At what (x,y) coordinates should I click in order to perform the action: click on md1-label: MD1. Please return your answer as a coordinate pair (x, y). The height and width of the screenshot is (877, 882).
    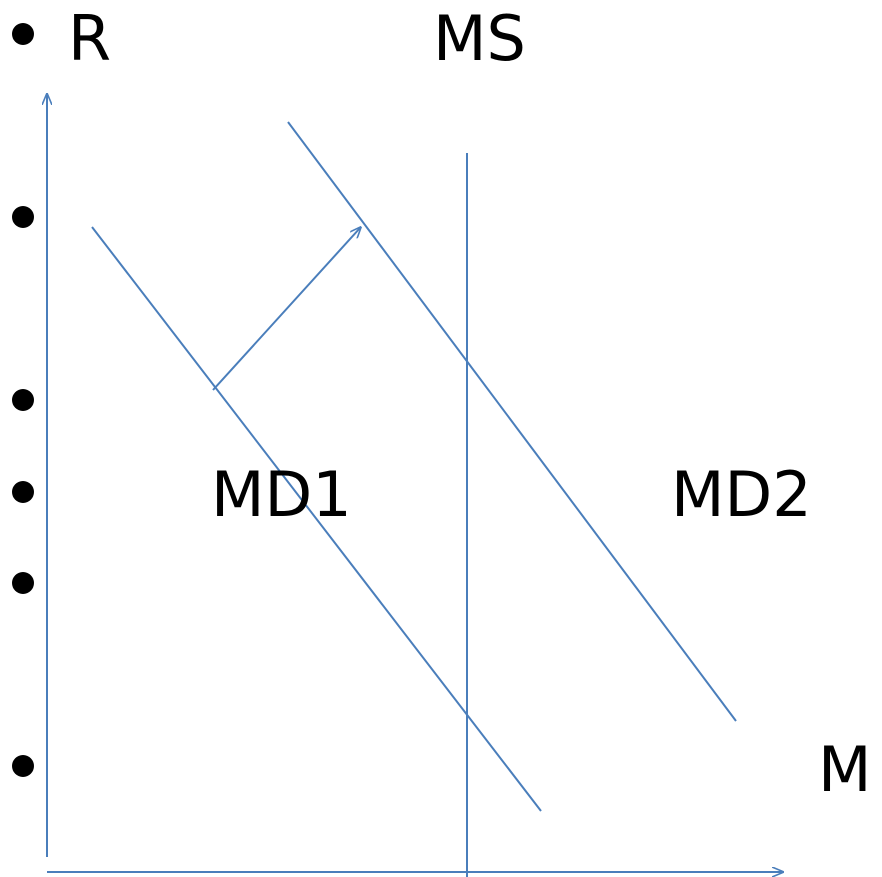
    Looking at the image, I should click on (281, 494).